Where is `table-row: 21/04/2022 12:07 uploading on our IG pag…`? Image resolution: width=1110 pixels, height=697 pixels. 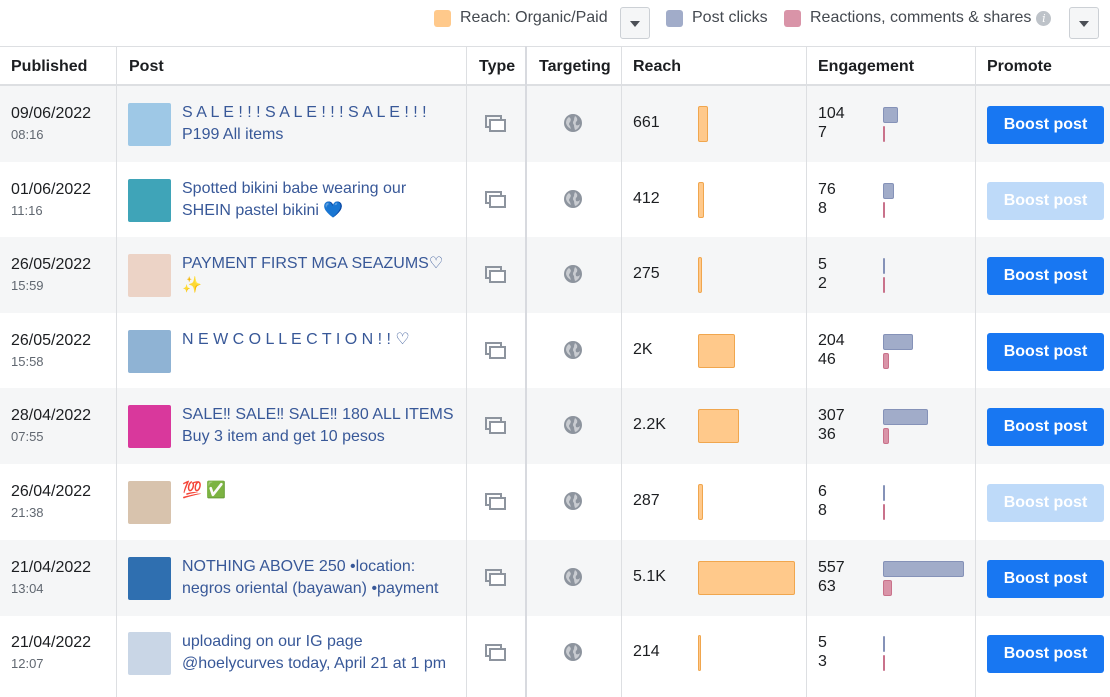 table-row: 21/04/2022 12:07 uploading on our IG pag… is located at coordinates (555, 653).